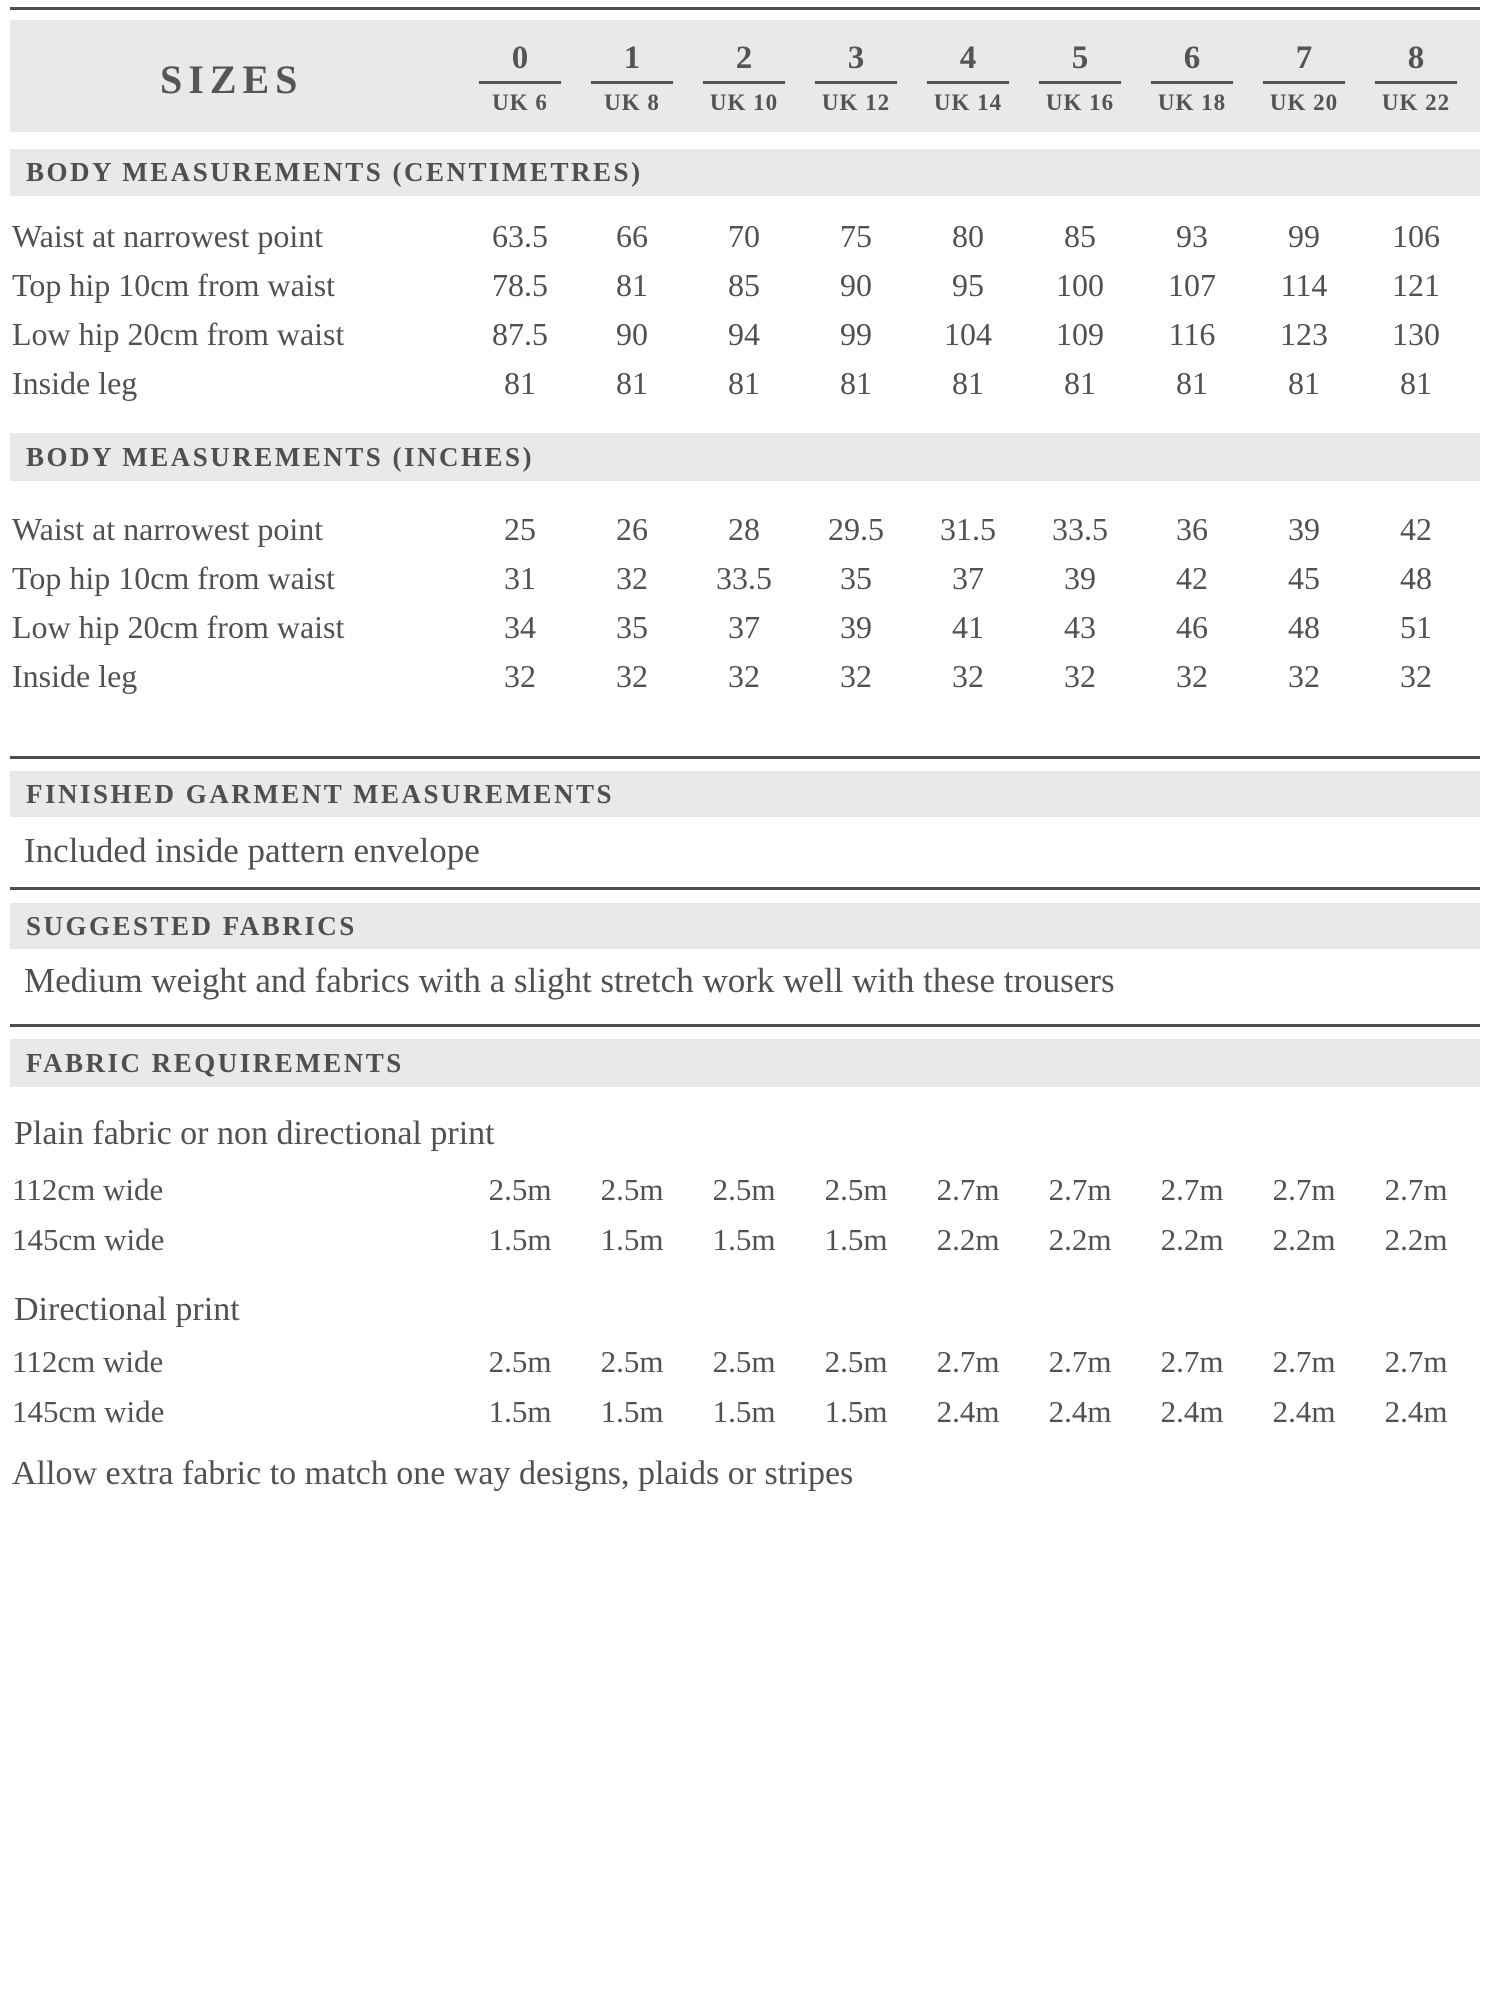  Describe the element at coordinates (174, 285) in the screenshot. I see `row-label: Top hip 10cm from waist` at that location.